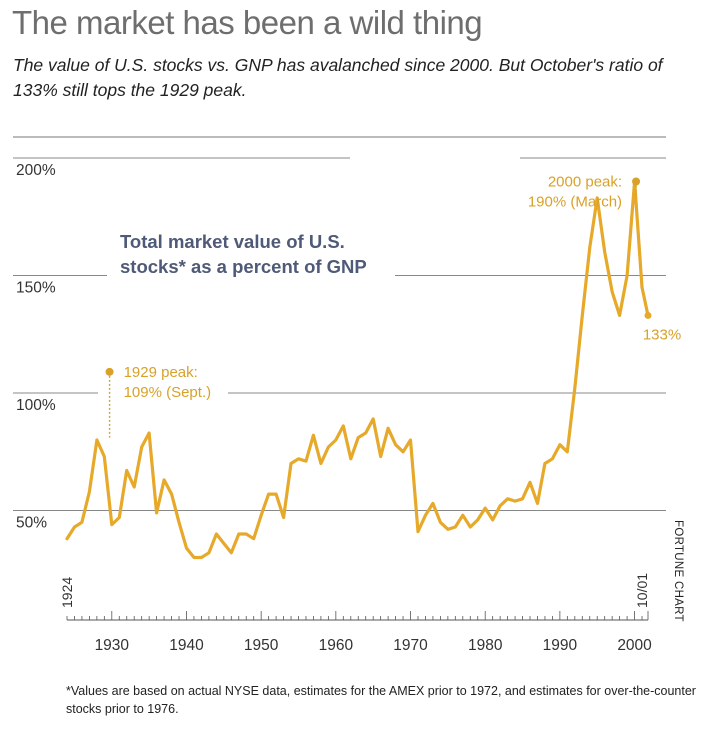 The height and width of the screenshot is (730, 722). What do you see at coordinates (261, 645) in the screenshot?
I see `x-tick-label: 1950` at bounding box center [261, 645].